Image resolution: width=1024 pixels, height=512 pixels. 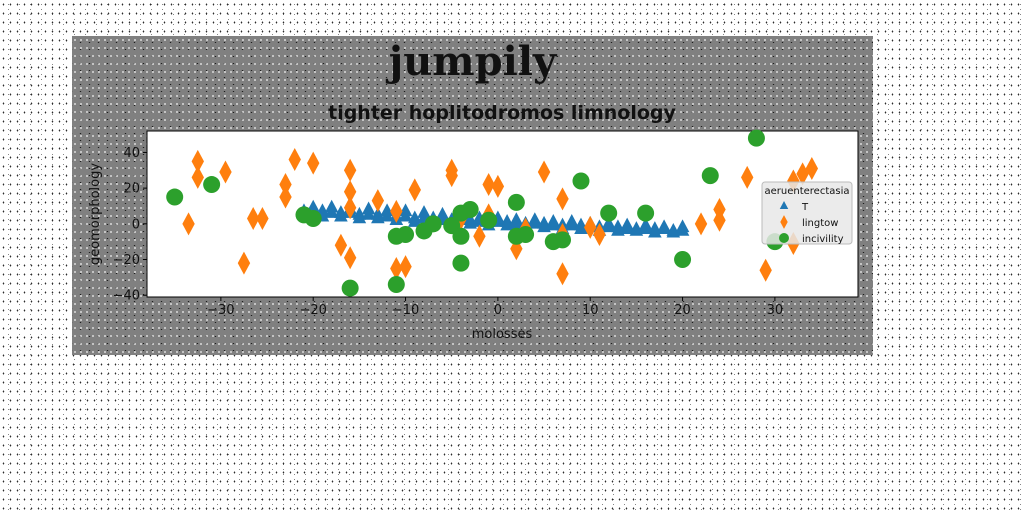 What do you see at coordinates (131, 153) in the screenshot?
I see `y-tick-label: 40` at bounding box center [131, 153].